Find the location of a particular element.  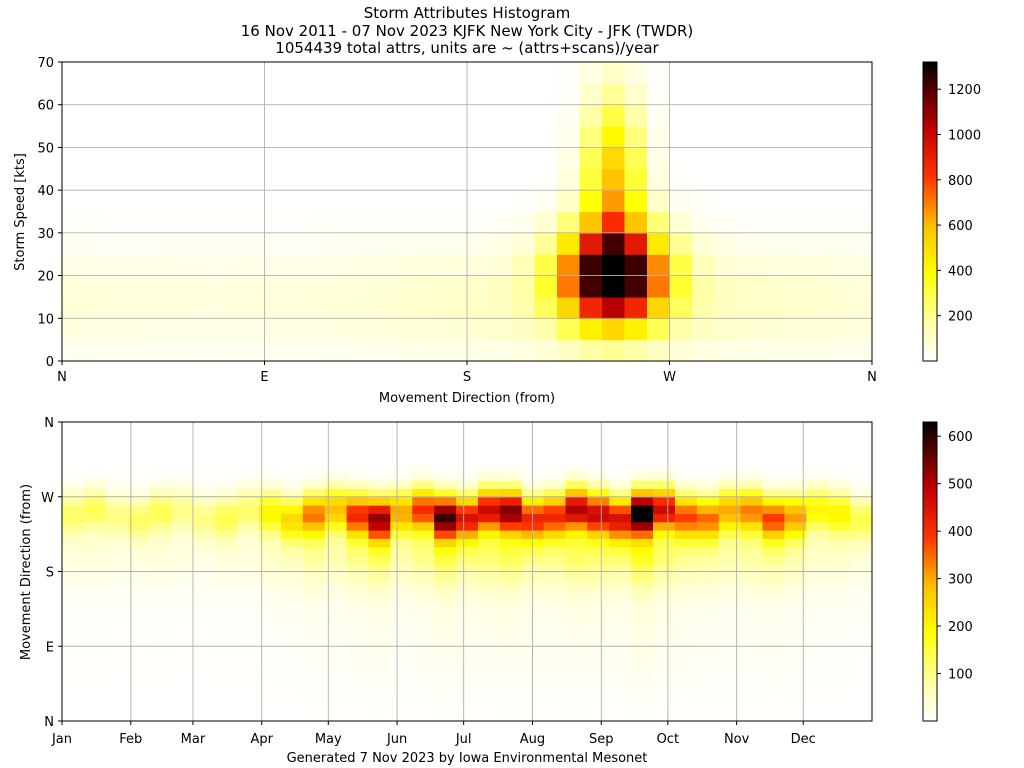

y-tick-label: 20 is located at coordinates (45, 277).